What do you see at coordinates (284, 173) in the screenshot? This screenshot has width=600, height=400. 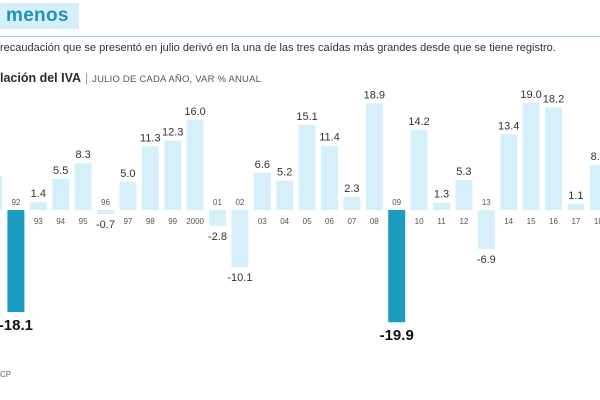 I see `value-label-04: 5.2` at bounding box center [284, 173].